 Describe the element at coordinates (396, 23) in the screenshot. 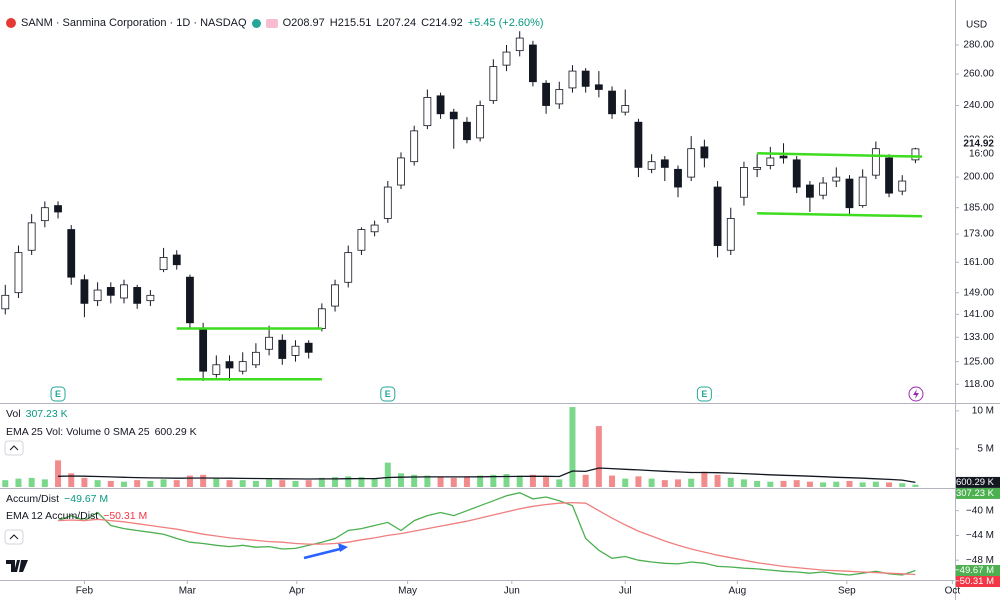

I see `ohlc-low: L207.24` at that location.